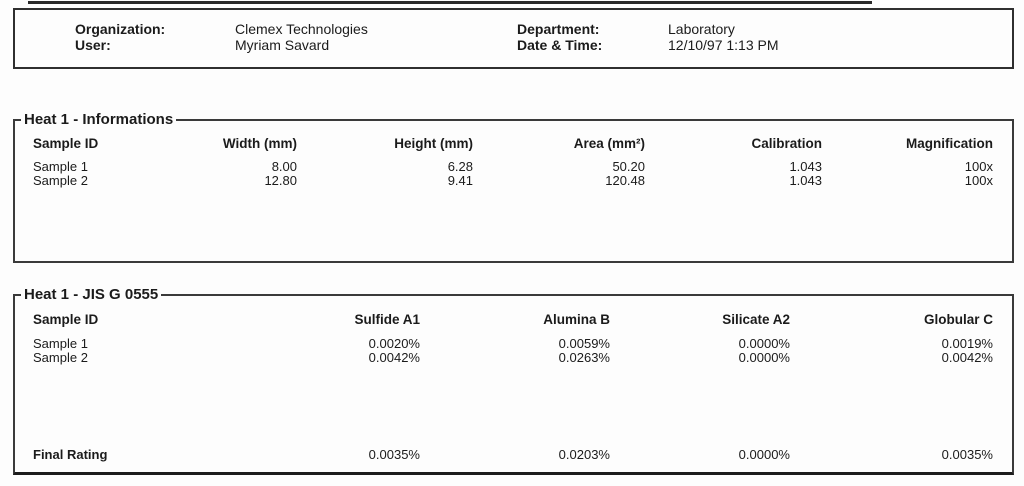  I want to click on column-header-calibration: Calibration, so click(786, 143).